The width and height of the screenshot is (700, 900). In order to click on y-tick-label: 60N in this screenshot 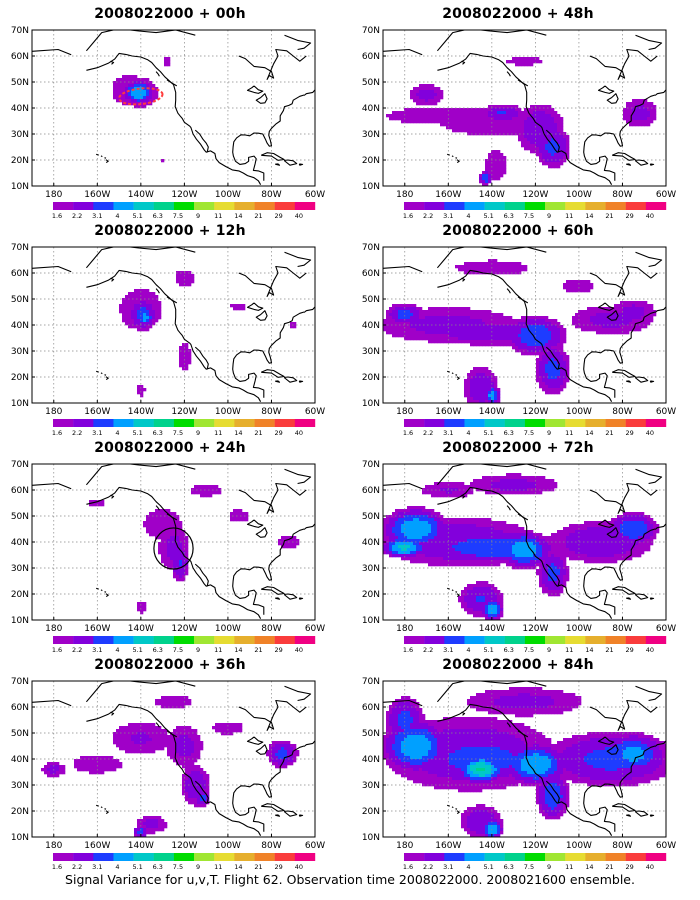, I will do `click(20, 274)`.